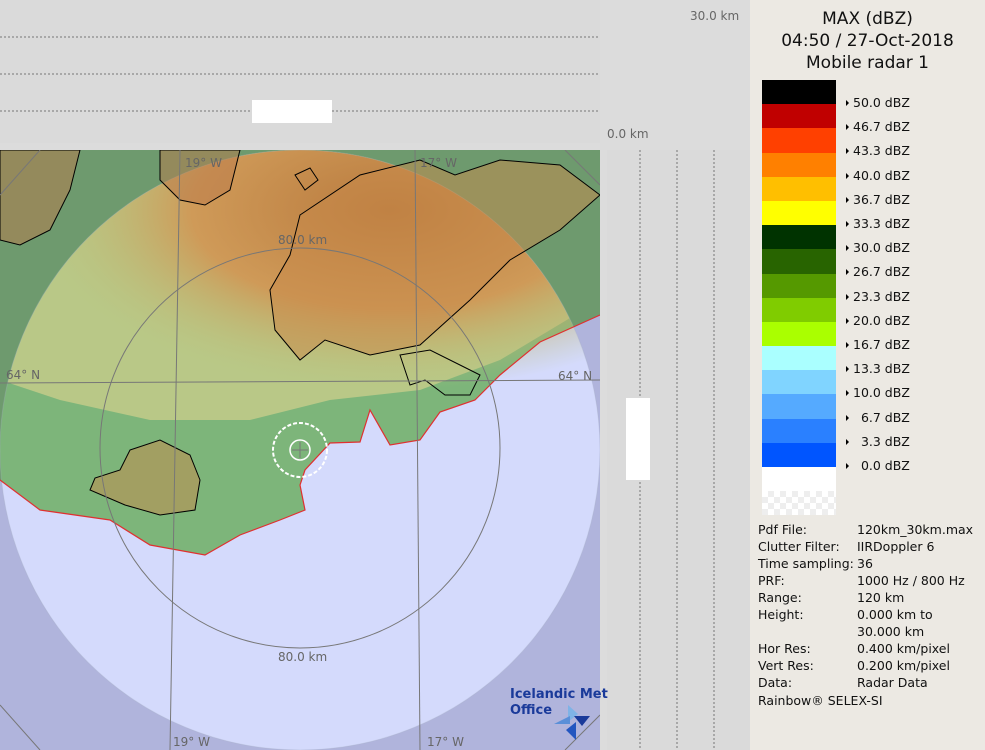  I want to click on info-key: Vert Res:, so click(786, 665).